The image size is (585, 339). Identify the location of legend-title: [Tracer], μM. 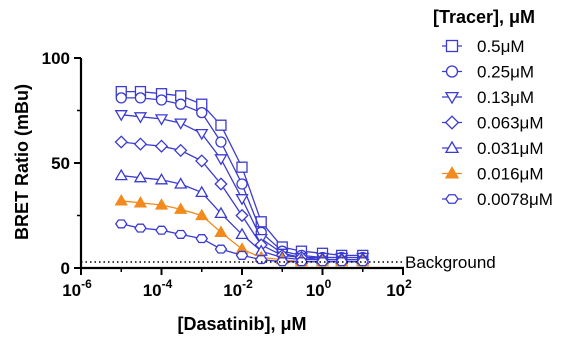
(484, 17).